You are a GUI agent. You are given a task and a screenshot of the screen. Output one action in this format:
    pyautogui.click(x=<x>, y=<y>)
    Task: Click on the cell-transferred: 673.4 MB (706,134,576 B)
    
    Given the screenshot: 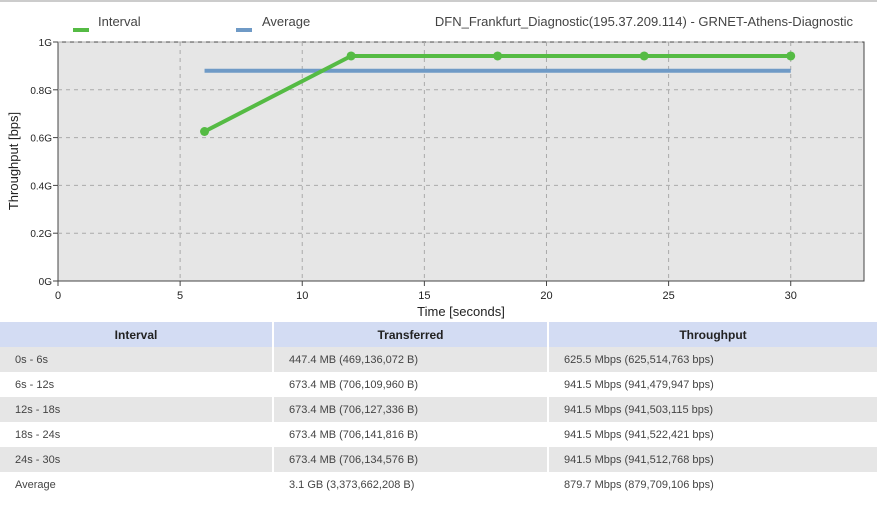 What is the action you would take?
    pyautogui.click(x=411, y=459)
    